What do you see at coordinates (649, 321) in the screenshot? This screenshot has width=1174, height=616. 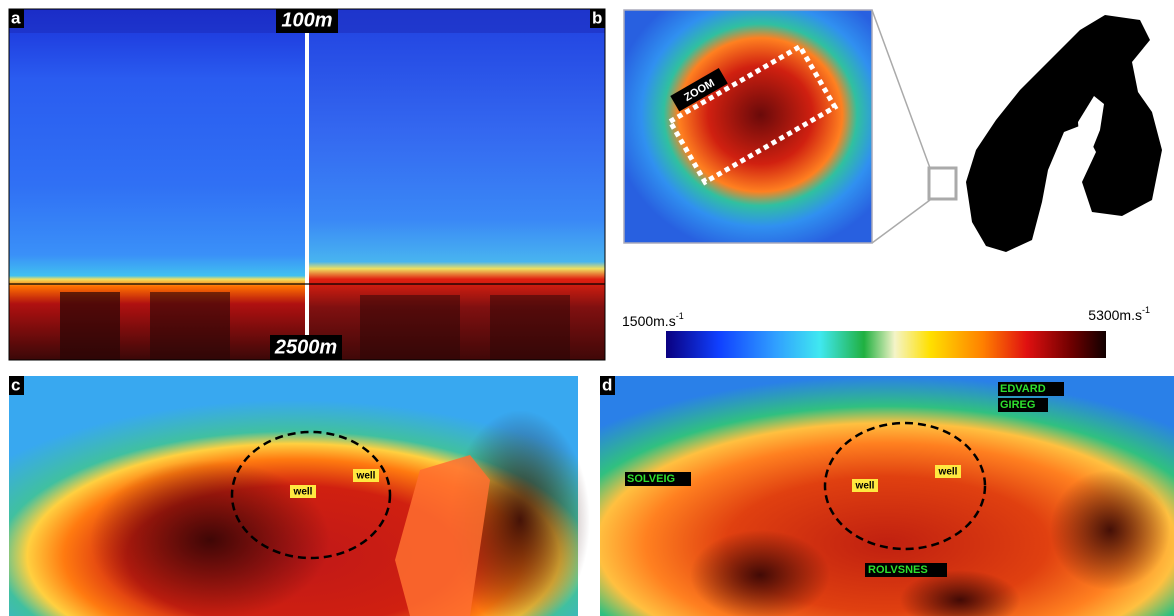 I see `label-text: 1500m.s` at bounding box center [649, 321].